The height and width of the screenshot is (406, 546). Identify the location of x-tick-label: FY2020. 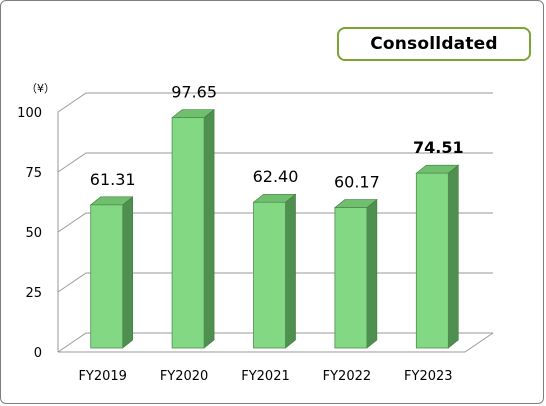
(184, 376).